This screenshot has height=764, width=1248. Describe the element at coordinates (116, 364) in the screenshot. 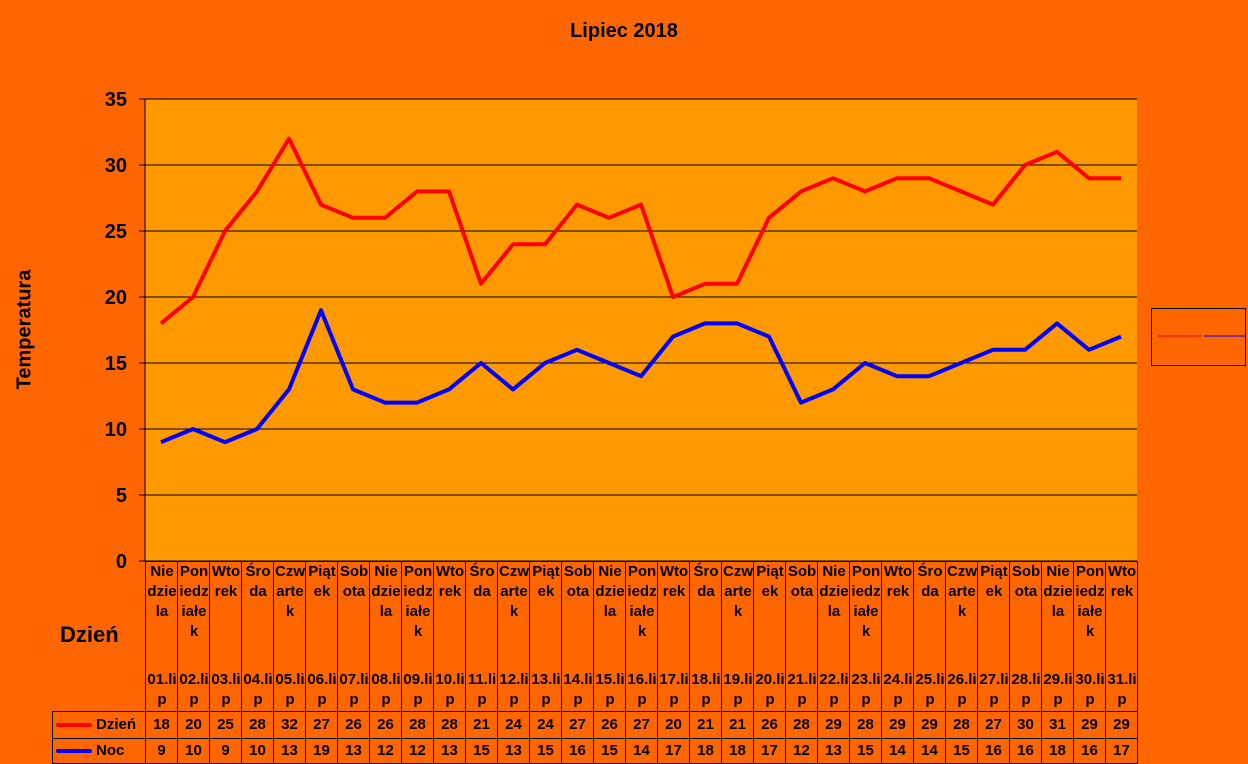

I see `y-tick-label: 15` at that location.